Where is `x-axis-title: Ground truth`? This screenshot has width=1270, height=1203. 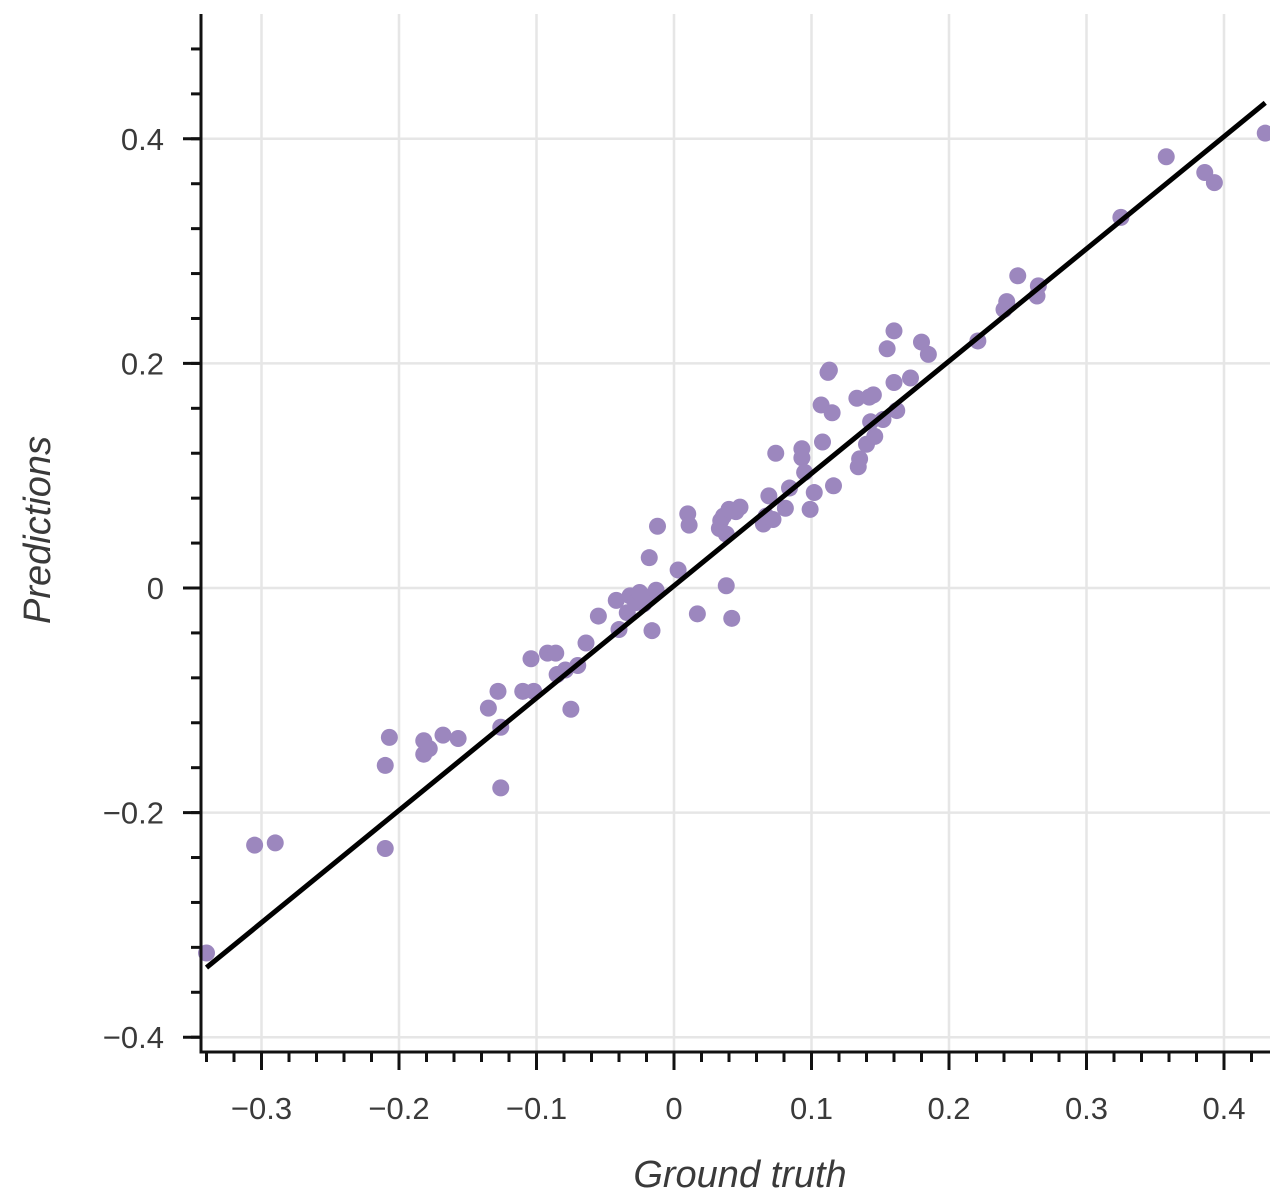 x-axis-title: Ground truth is located at coordinates (739, 1175).